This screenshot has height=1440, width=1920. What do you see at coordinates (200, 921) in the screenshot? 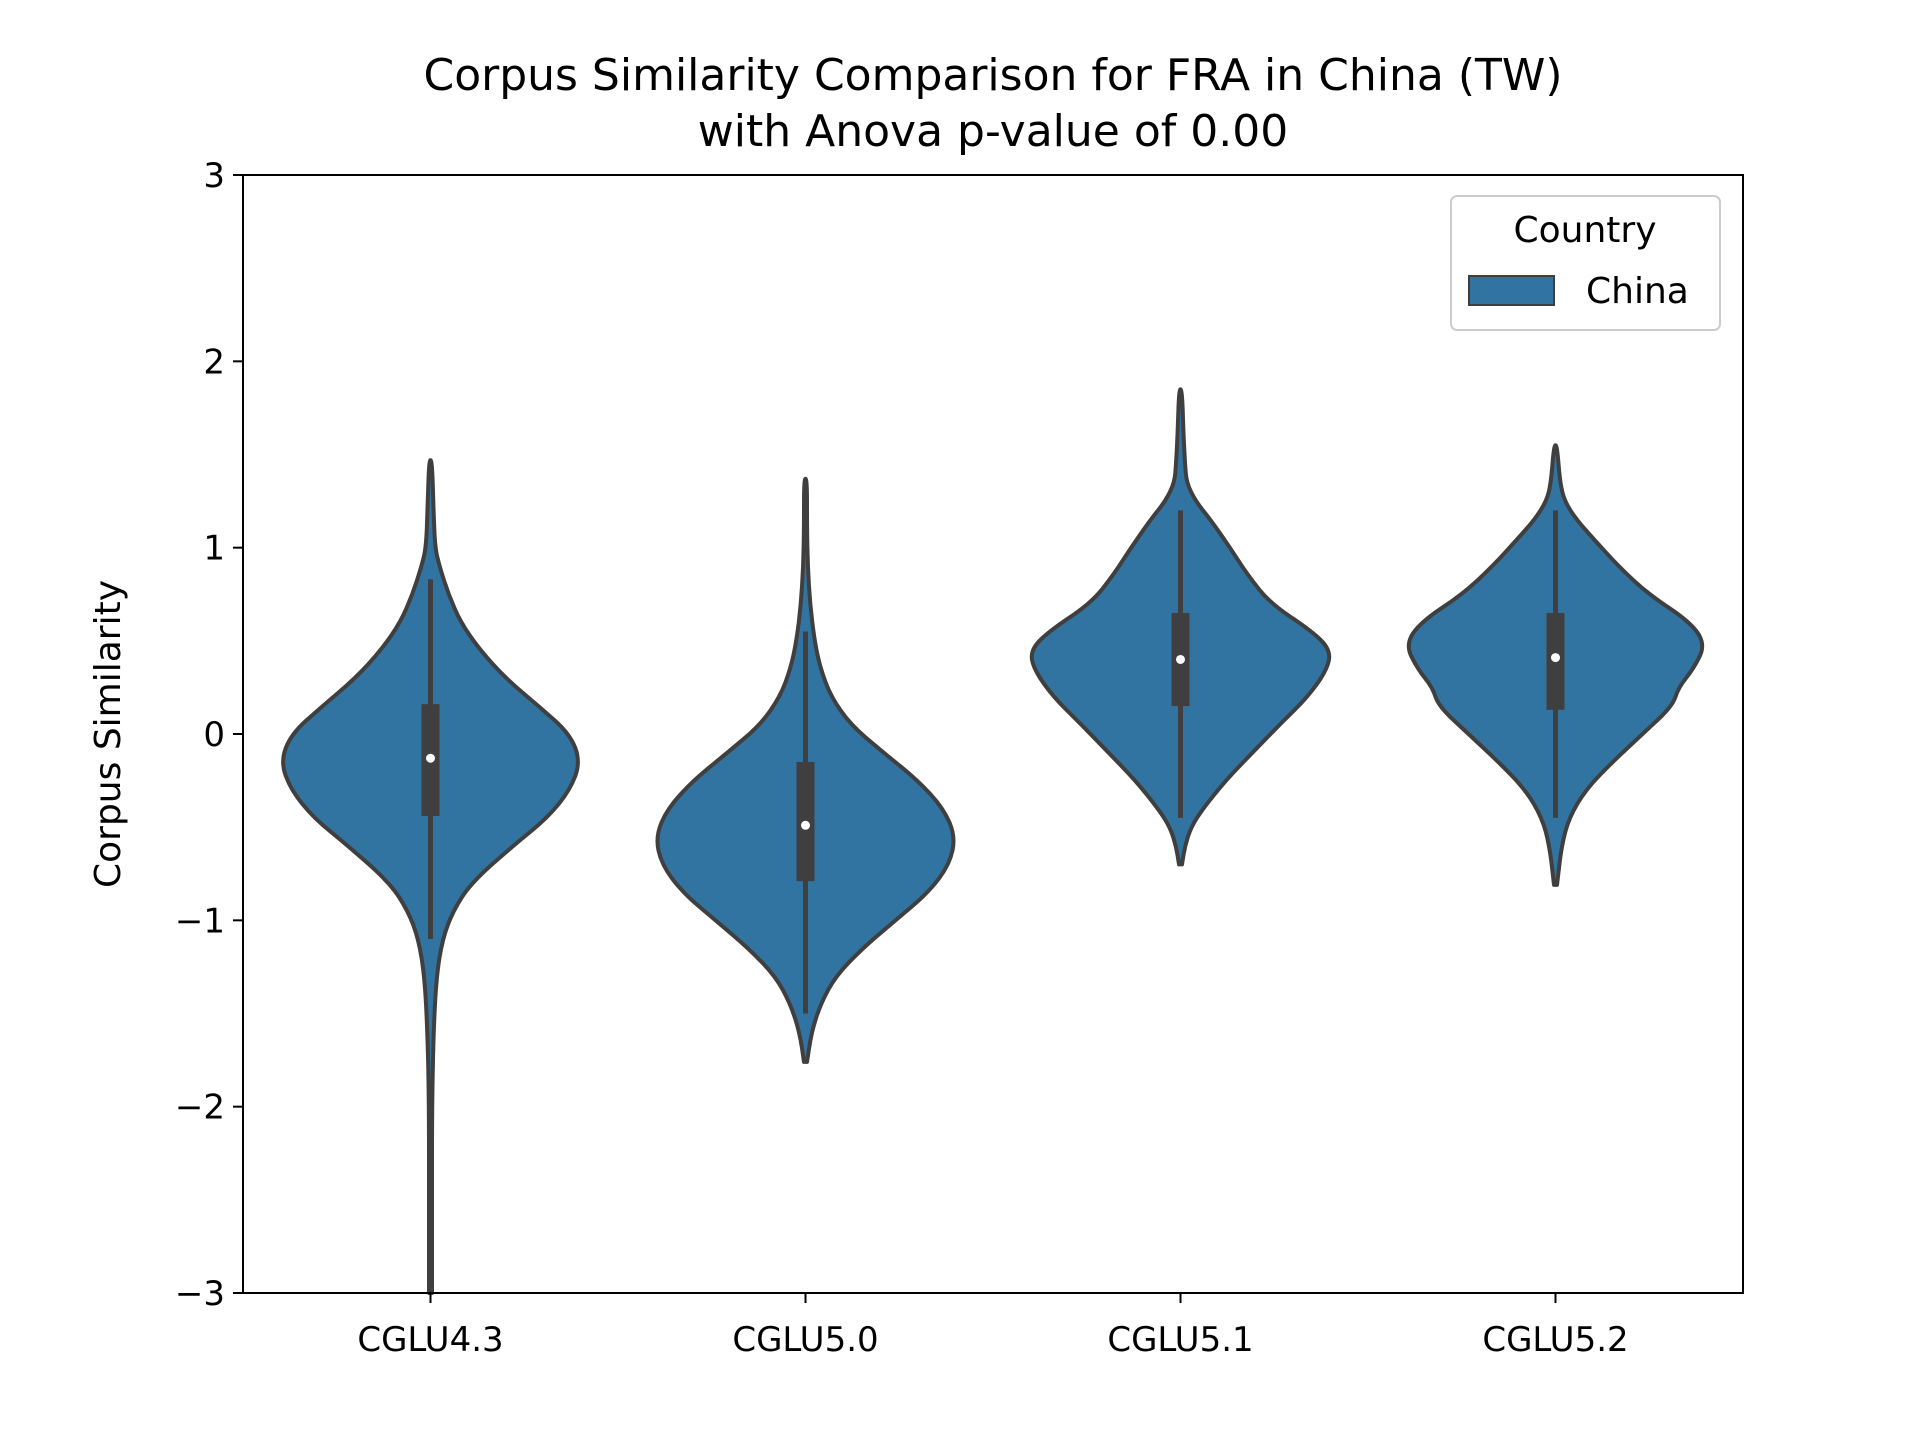
I see `y-tick-label: −1` at bounding box center [200, 921].